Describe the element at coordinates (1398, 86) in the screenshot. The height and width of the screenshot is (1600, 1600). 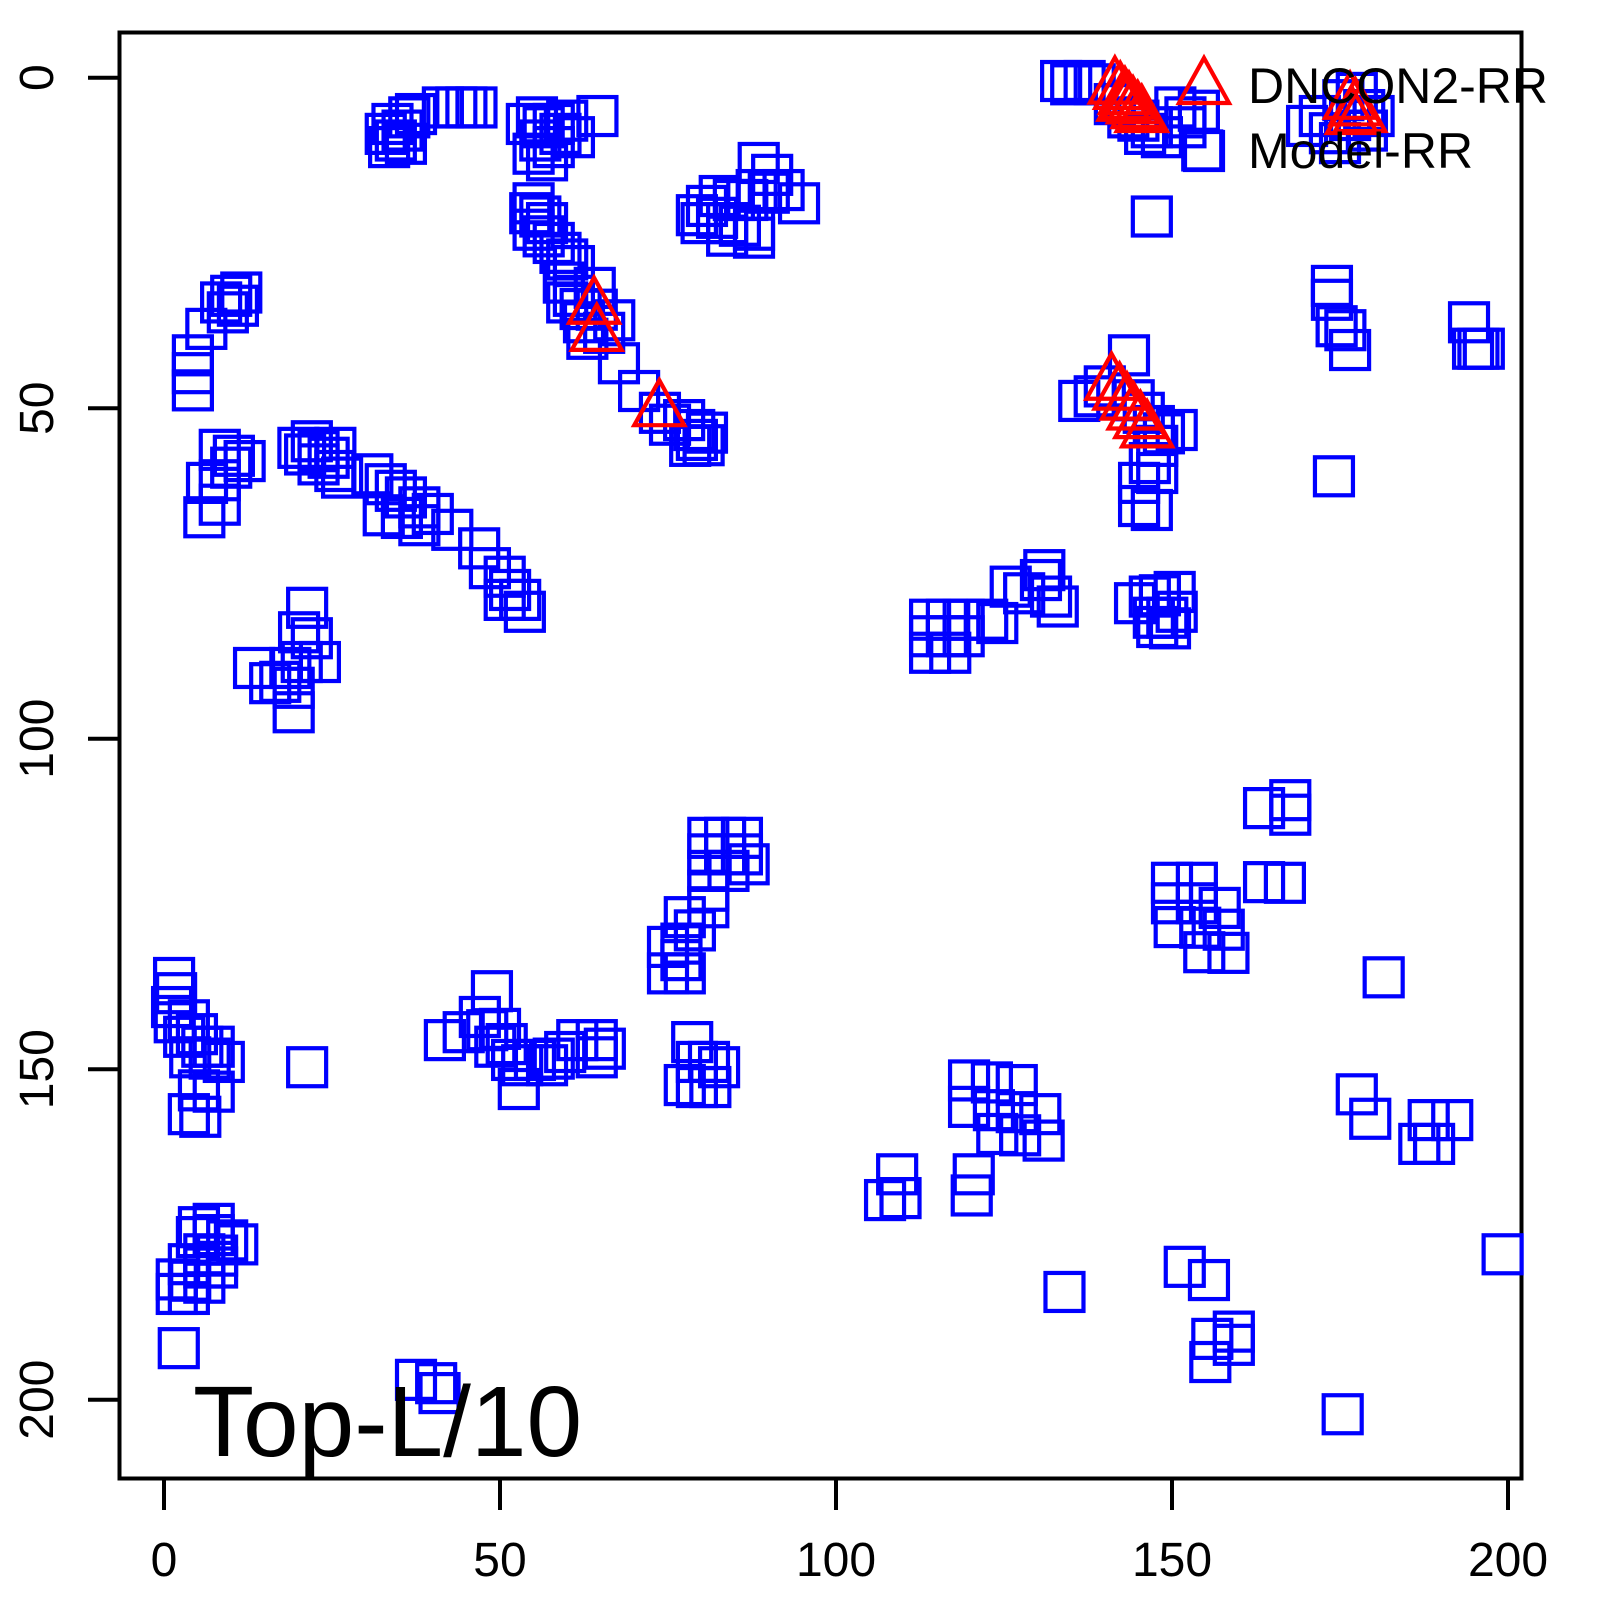
I see `legend-label-dncon2-rr: DNCON2-RR` at that location.